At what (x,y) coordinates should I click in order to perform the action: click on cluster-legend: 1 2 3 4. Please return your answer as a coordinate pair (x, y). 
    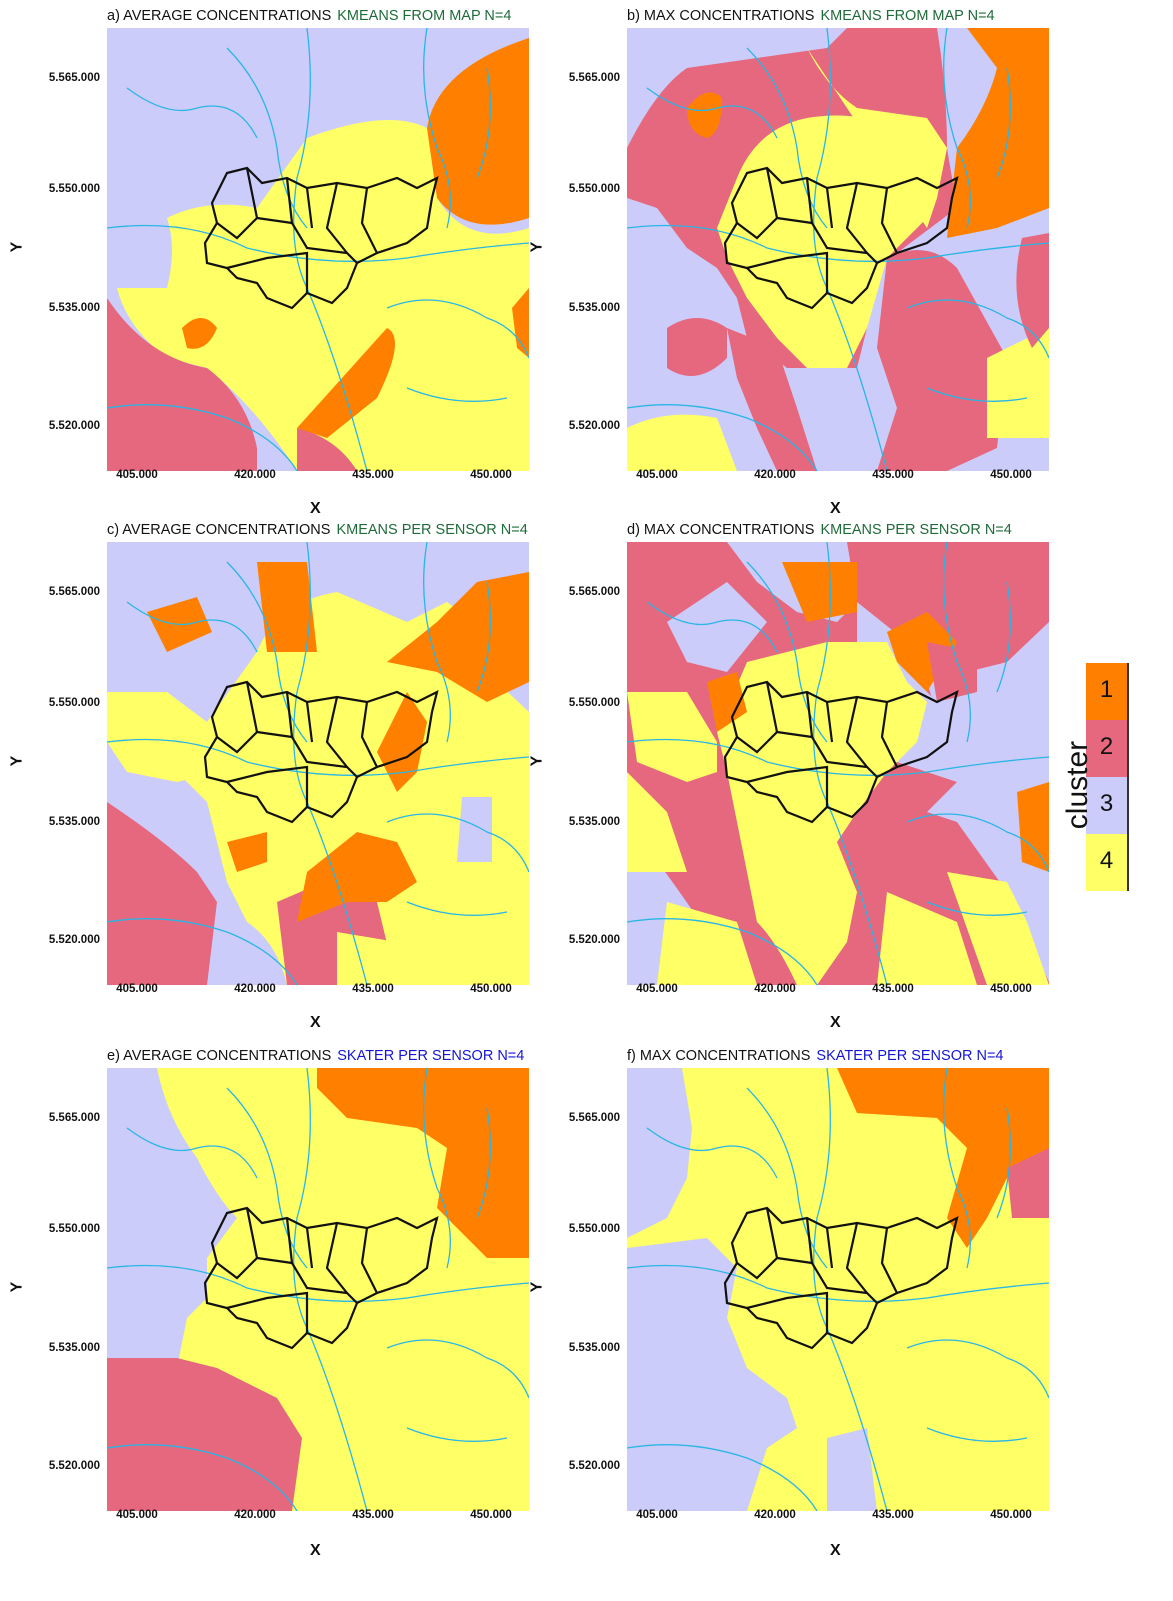
    Looking at the image, I should click on (1107, 777).